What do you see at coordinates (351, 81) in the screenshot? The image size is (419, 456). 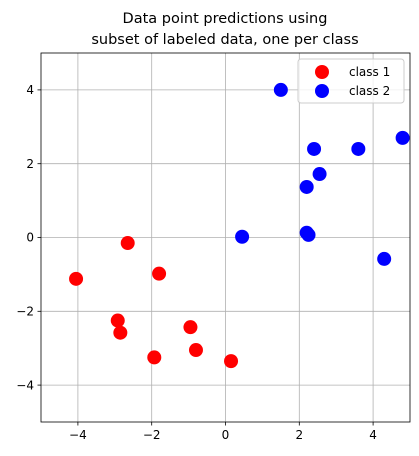 I see `legend: class 1 class 2` at bounding box center [351, 81].